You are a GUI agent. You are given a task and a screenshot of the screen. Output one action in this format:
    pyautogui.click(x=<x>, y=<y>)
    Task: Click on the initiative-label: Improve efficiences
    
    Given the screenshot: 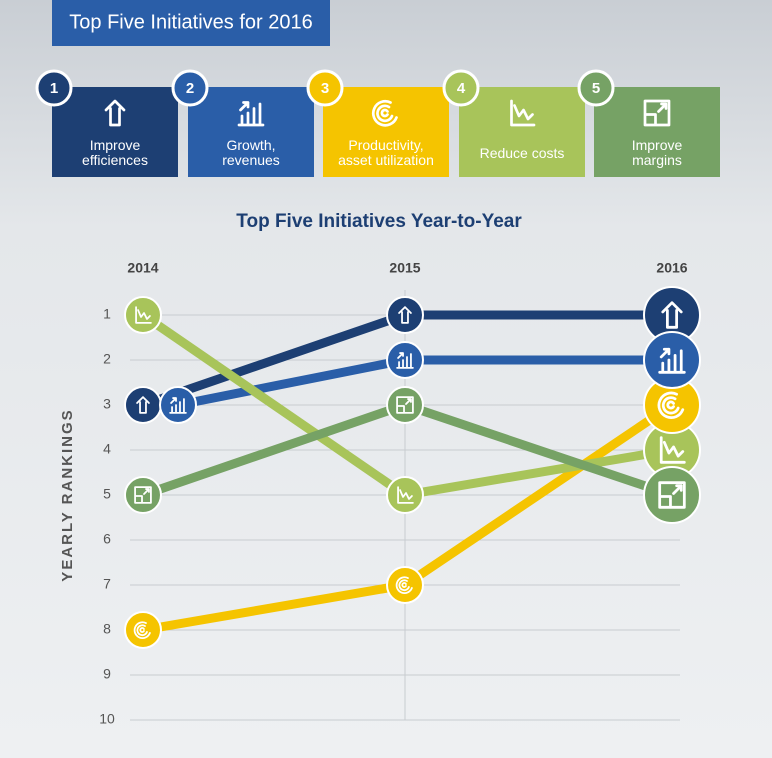 What is the action you would take?
    pyautogui.click(x=115, y=152)
    